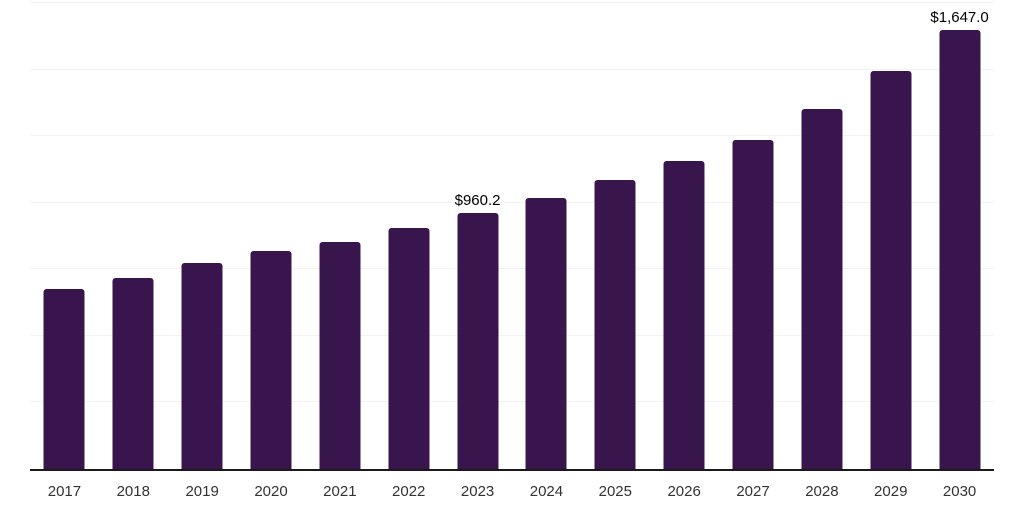 Image resolution: width=1024 pixels, height=512 pixels. I want to click on bar-2020, so click(271, 360).